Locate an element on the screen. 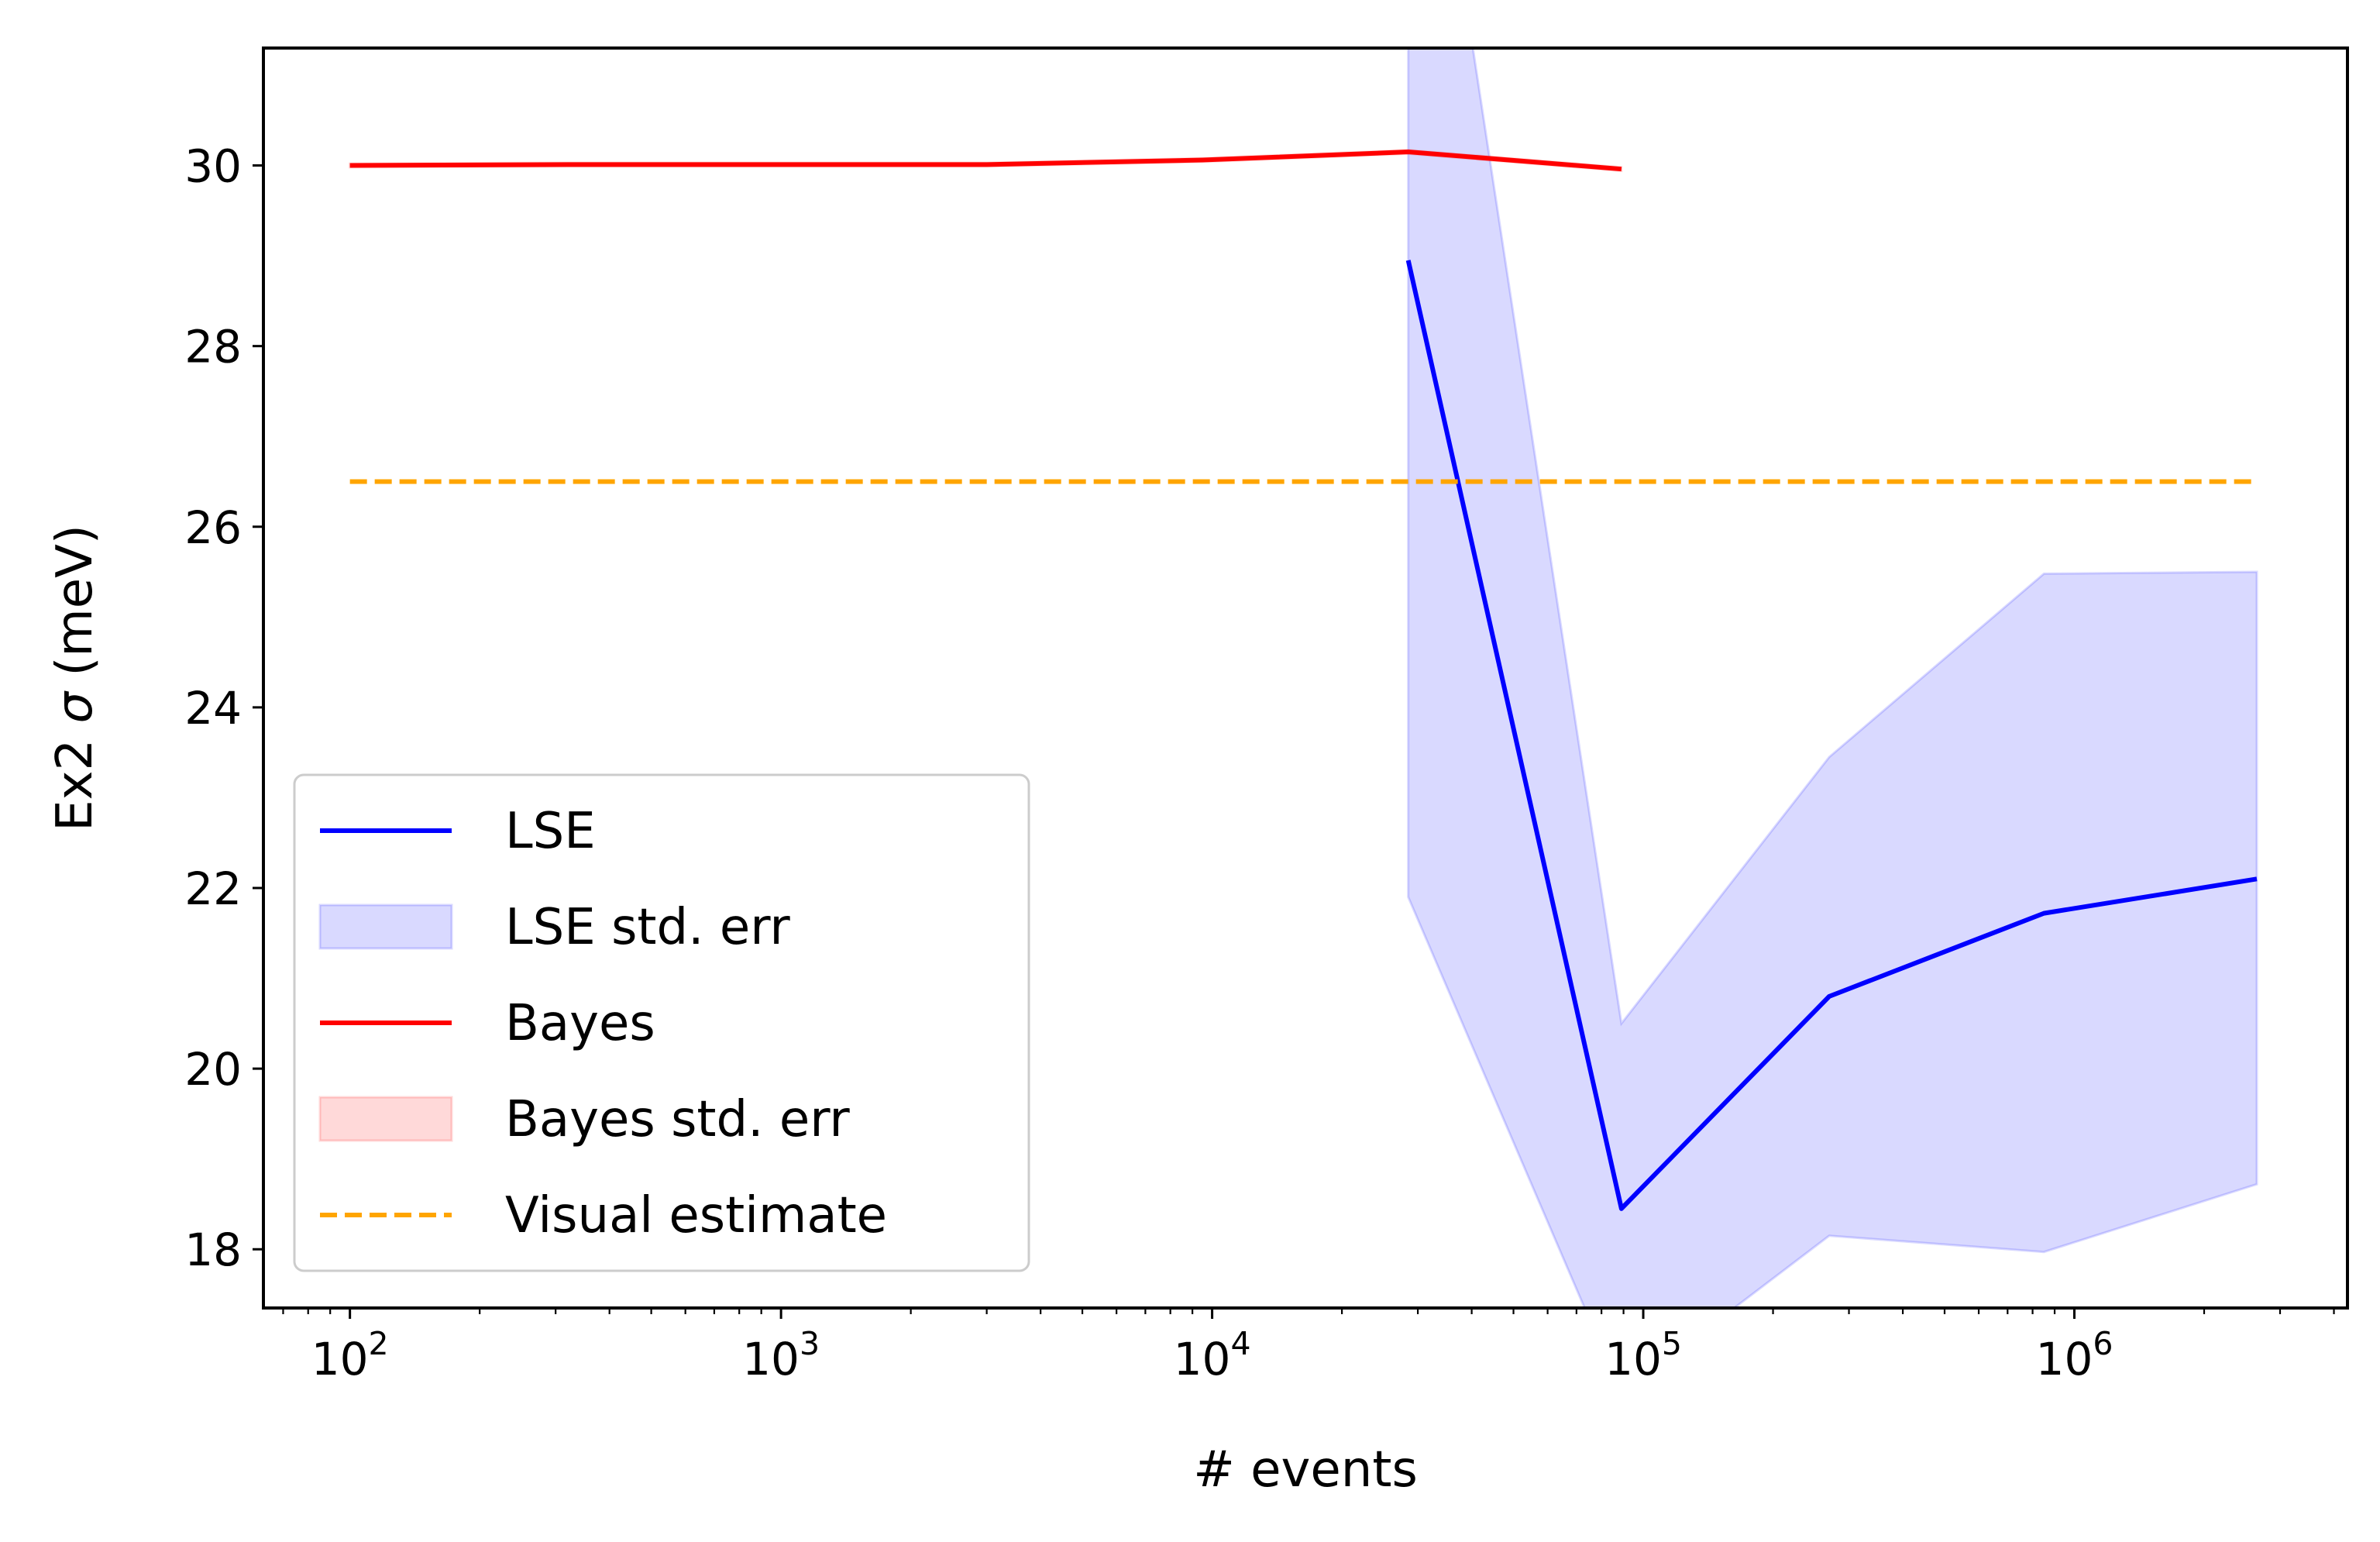  x-tick-label: 10³ is located at coordinates (781, 1355).